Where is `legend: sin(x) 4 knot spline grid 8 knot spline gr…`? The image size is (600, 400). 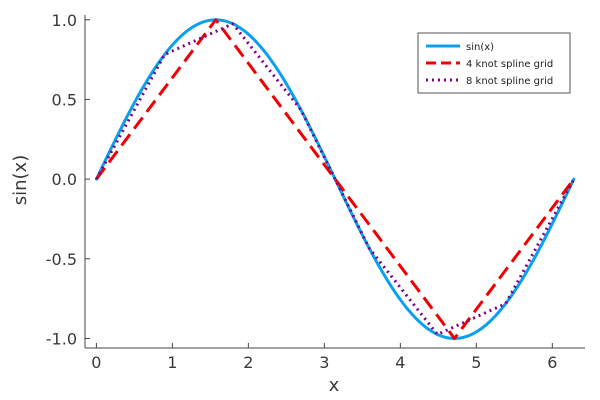 legend: sin(x) 4 knot spline grid 8 knot spline gr… is located at coordinates (494, 63).